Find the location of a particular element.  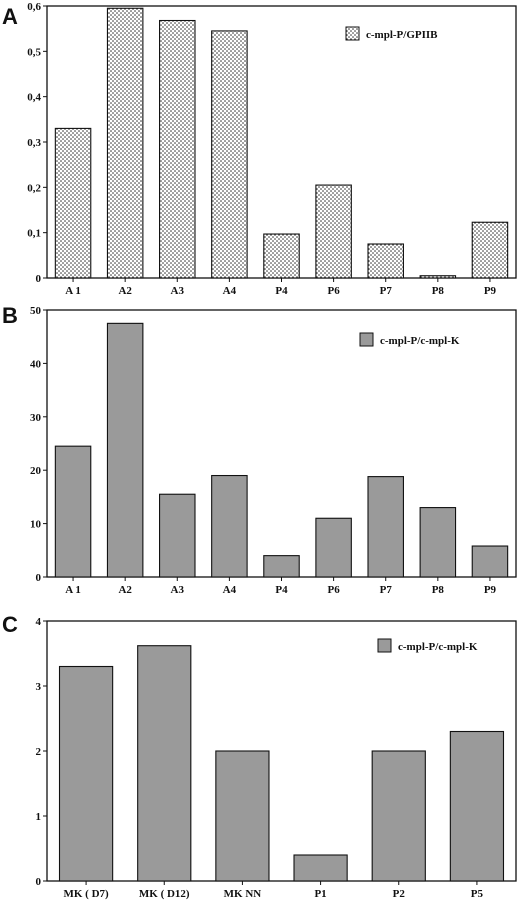

y-axis: 0 10 20 30 40 50 is located at coordinates (38, 444).